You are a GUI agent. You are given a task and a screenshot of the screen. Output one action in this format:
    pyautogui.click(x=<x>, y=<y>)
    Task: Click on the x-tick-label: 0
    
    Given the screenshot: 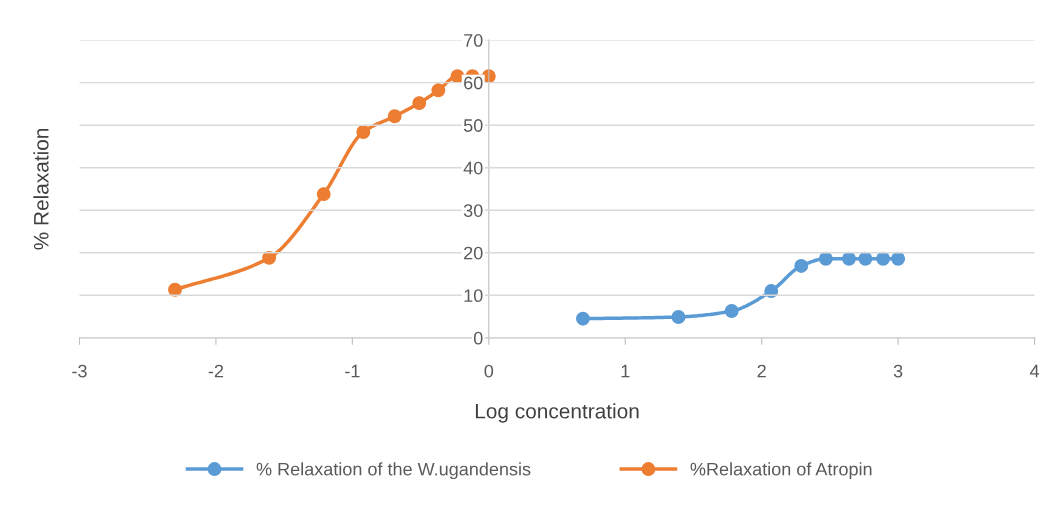 What is the action you would take?
    pyautogui.click(x=489, y=371)
    